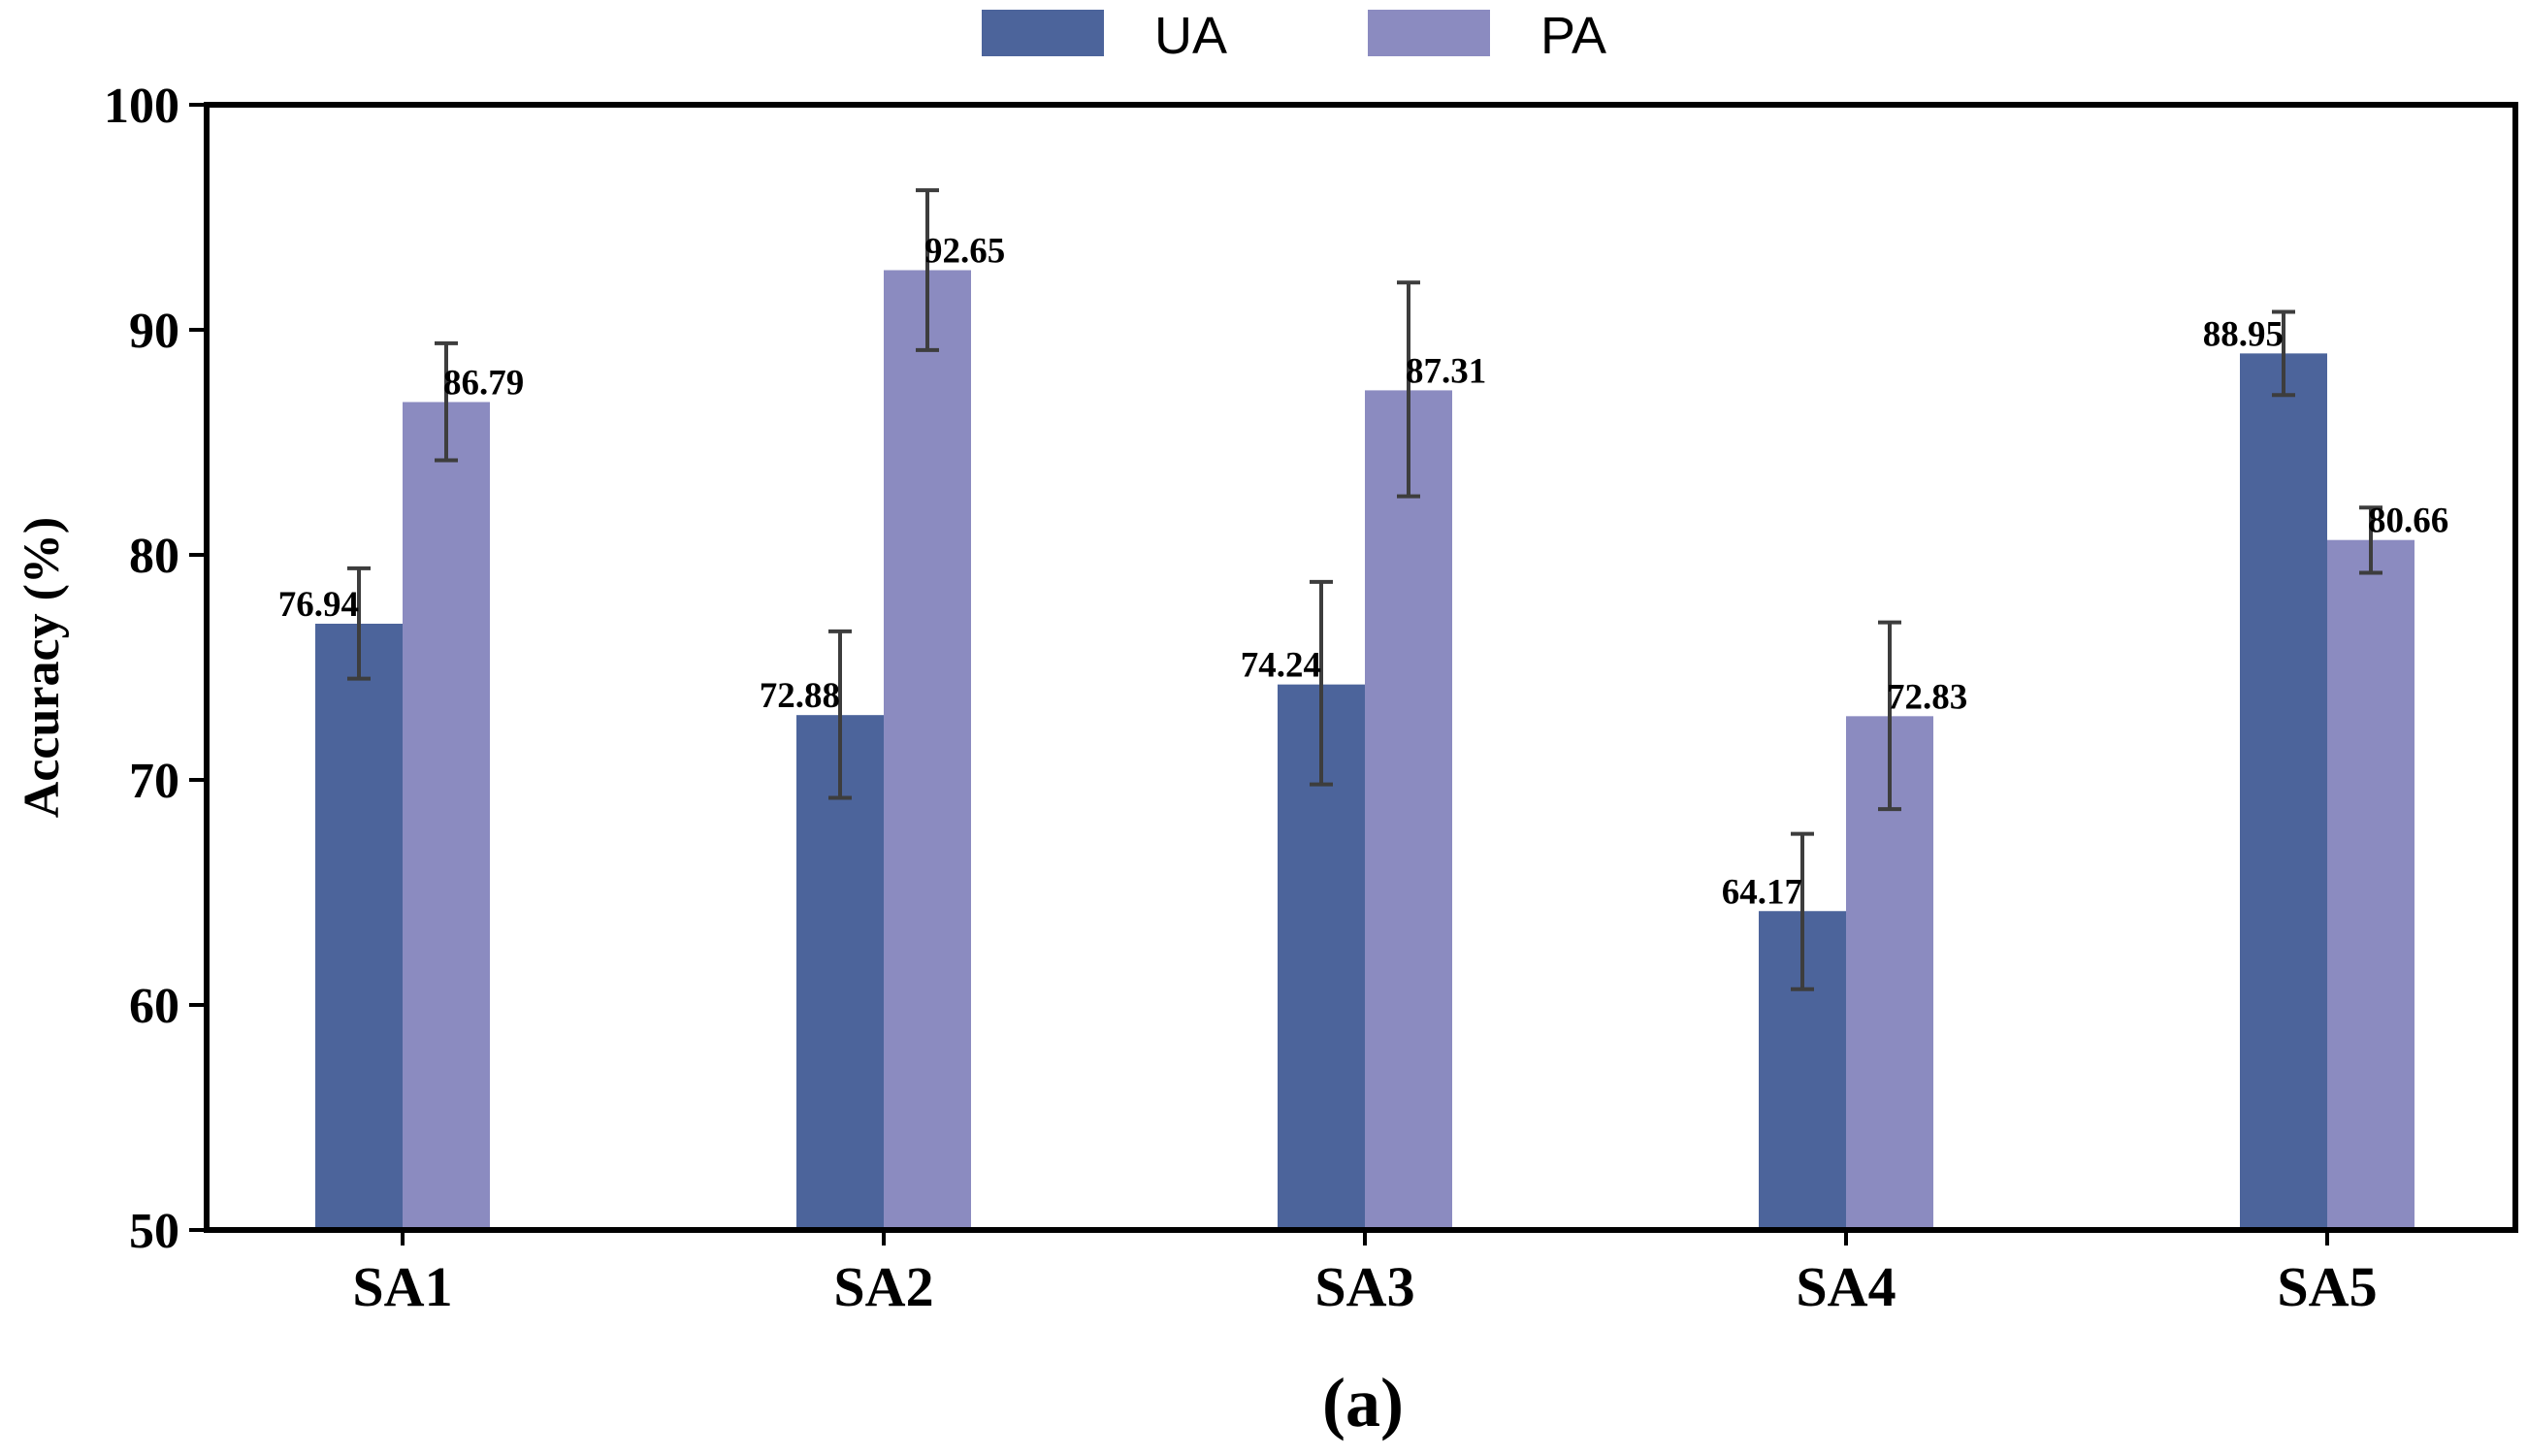 This screenshot has height=1456, width=2528. Describe the element at coordinates (1573, 36) in the screenshot. I see `legend-label-pa: PA` at that location.